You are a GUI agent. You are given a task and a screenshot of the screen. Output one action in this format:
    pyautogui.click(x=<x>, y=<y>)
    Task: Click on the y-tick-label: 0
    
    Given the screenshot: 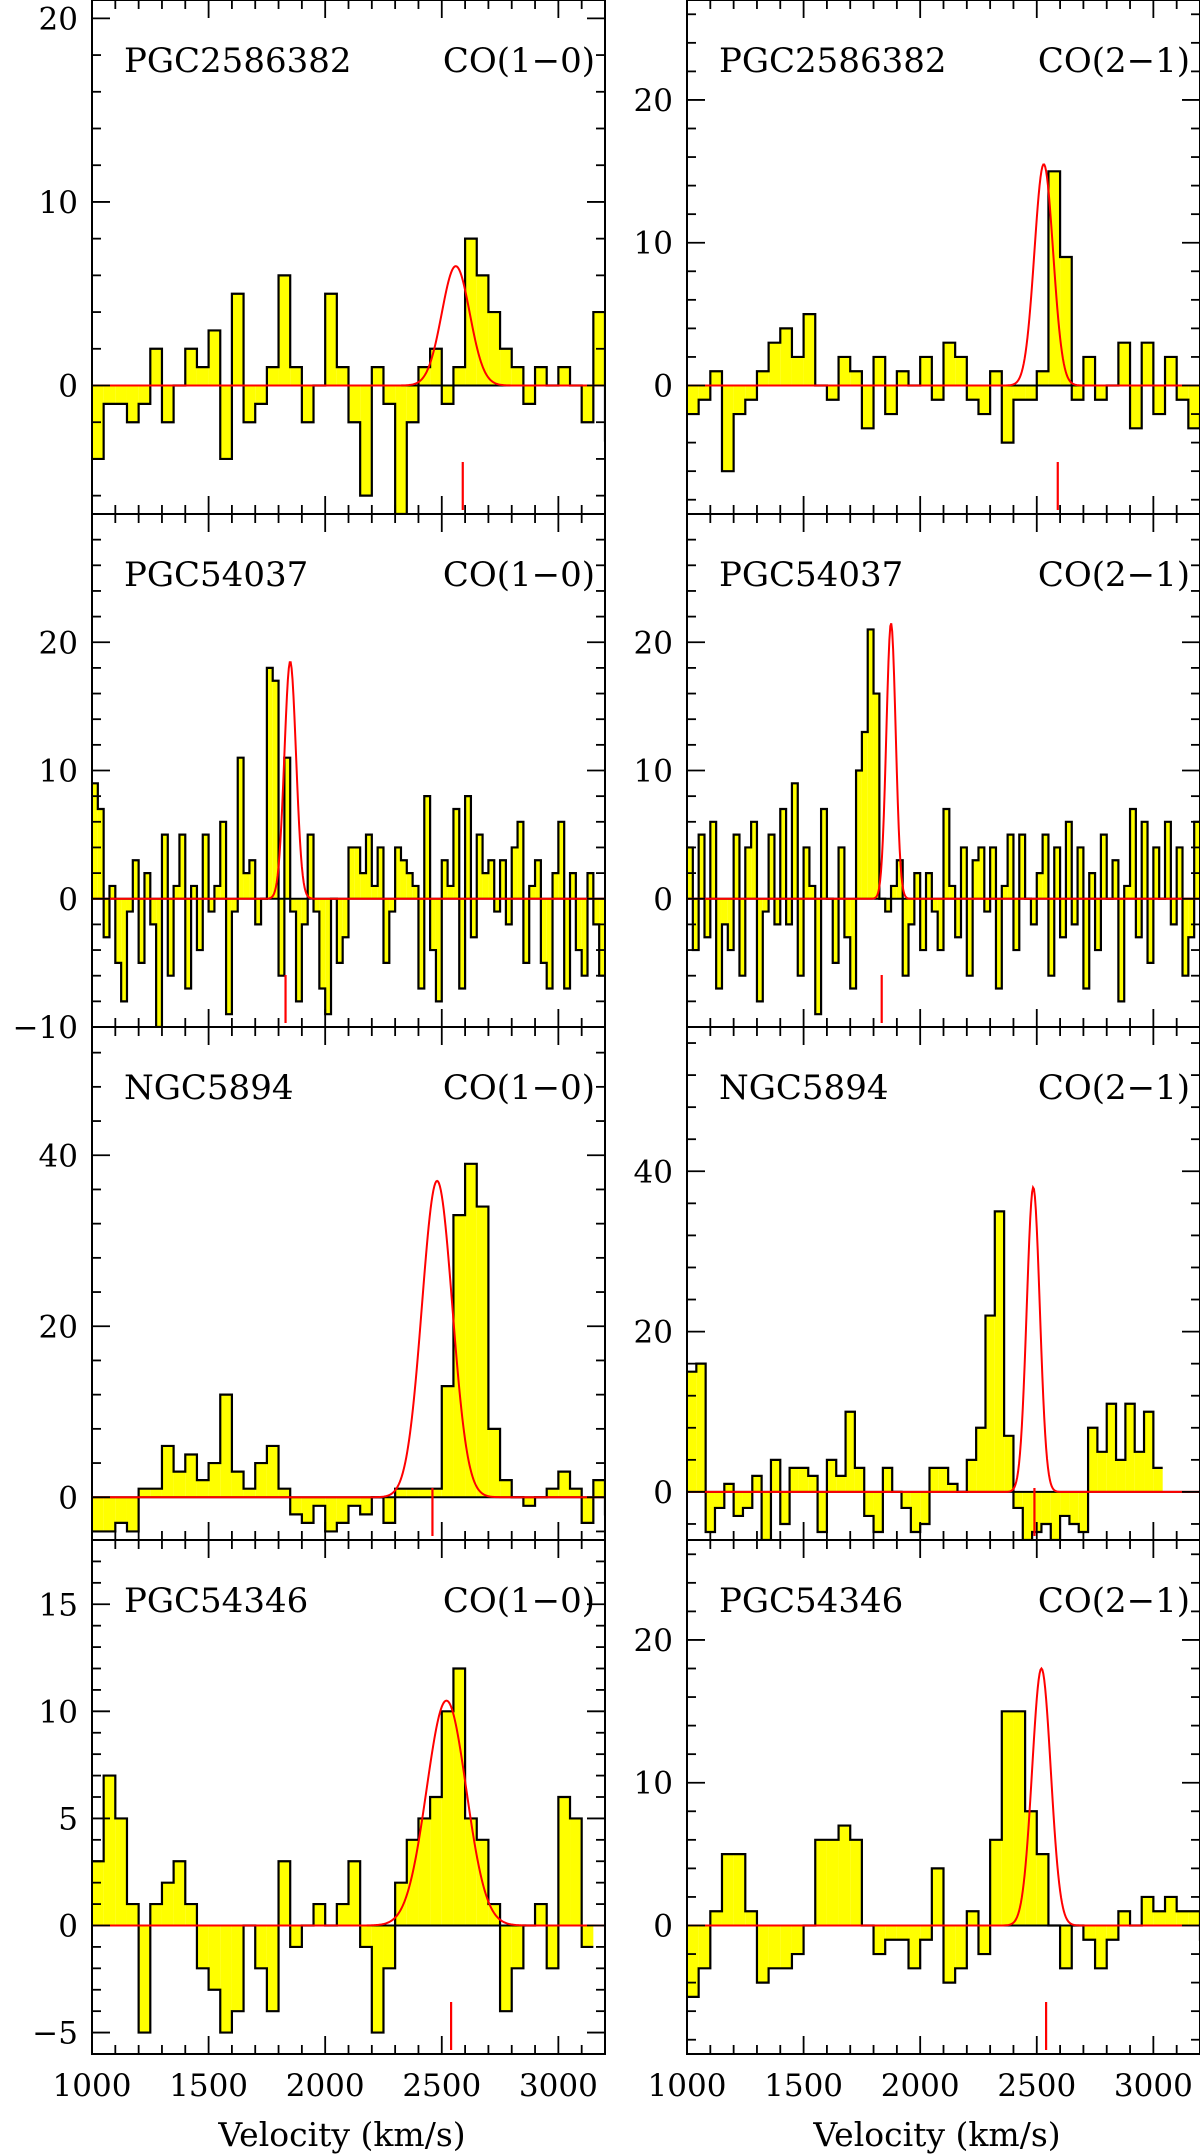 What is the action you would take?
    pyautogui.click(x=663, y=387)
    